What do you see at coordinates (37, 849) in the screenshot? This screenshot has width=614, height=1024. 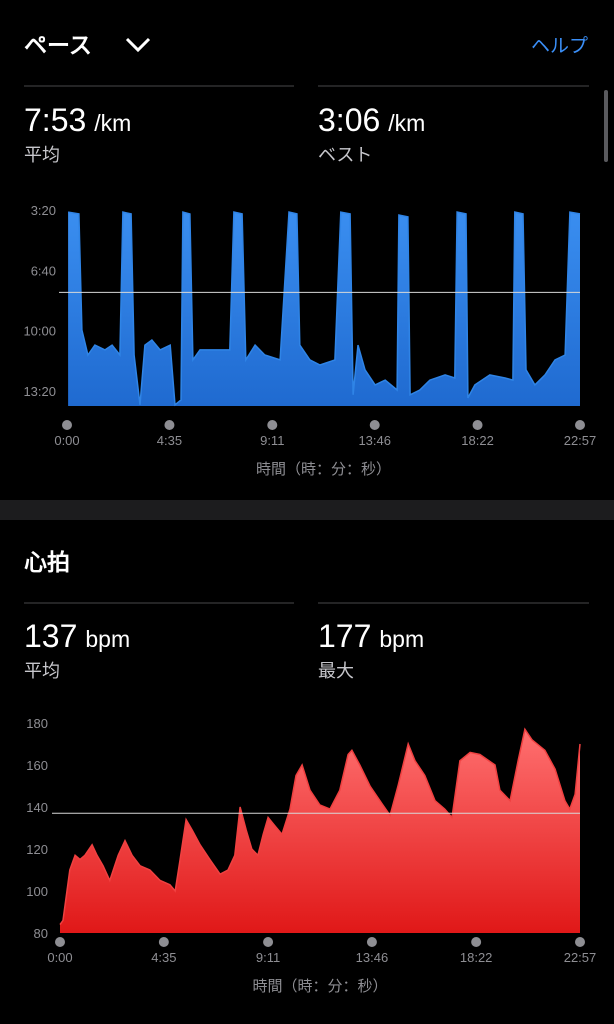 I see `y-tick-label: 120` at bounding box center [37, 849].